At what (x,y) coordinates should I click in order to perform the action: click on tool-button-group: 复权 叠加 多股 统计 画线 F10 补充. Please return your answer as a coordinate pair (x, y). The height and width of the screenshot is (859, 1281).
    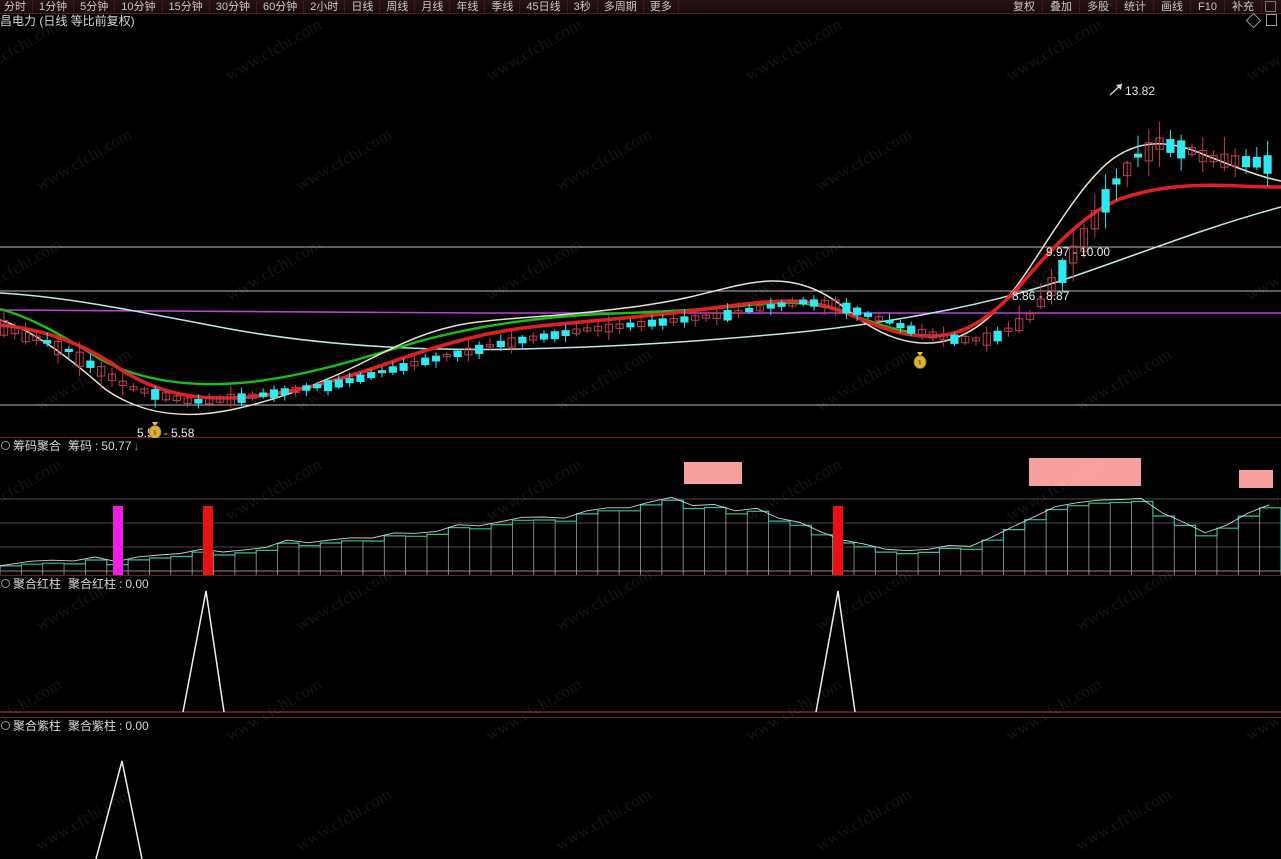
    Looking at the image, I should click on (1142, 6).